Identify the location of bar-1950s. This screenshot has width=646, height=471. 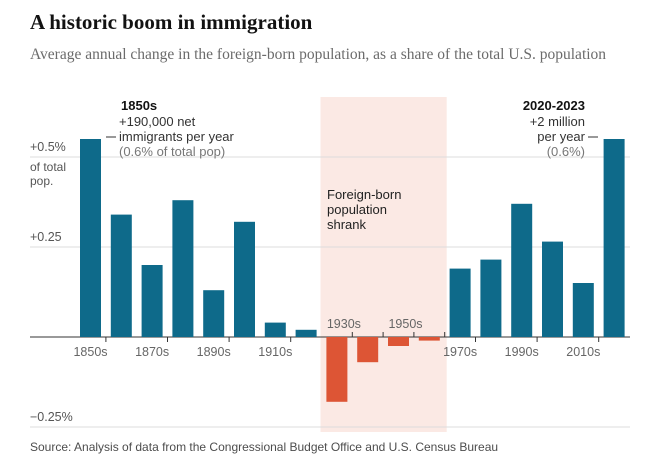
(398, 341).